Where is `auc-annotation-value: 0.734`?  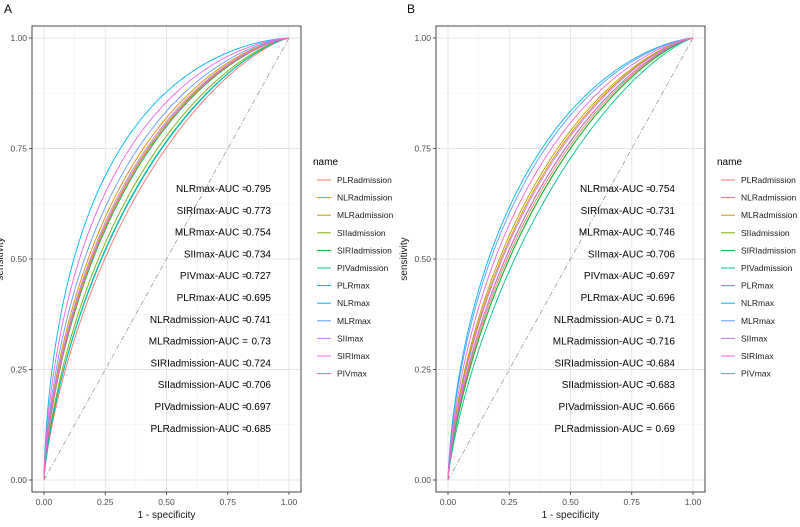 auc-annotation-value: 0.734 is located at coordinates (258, 254).